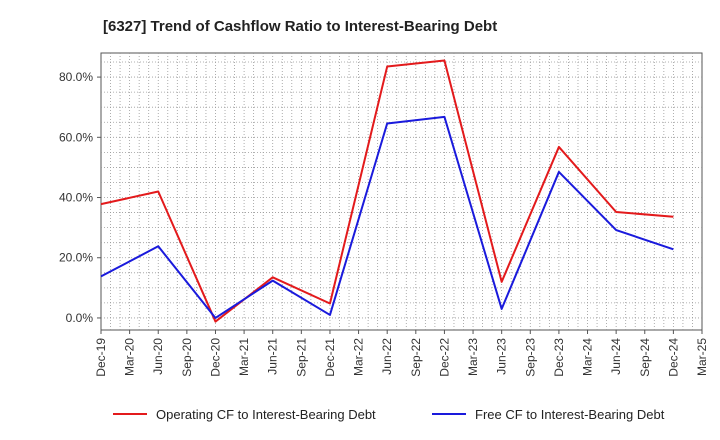 The image size is (720, 440). I want to click on x-tick-label: Sep-22, so click(416, 357).